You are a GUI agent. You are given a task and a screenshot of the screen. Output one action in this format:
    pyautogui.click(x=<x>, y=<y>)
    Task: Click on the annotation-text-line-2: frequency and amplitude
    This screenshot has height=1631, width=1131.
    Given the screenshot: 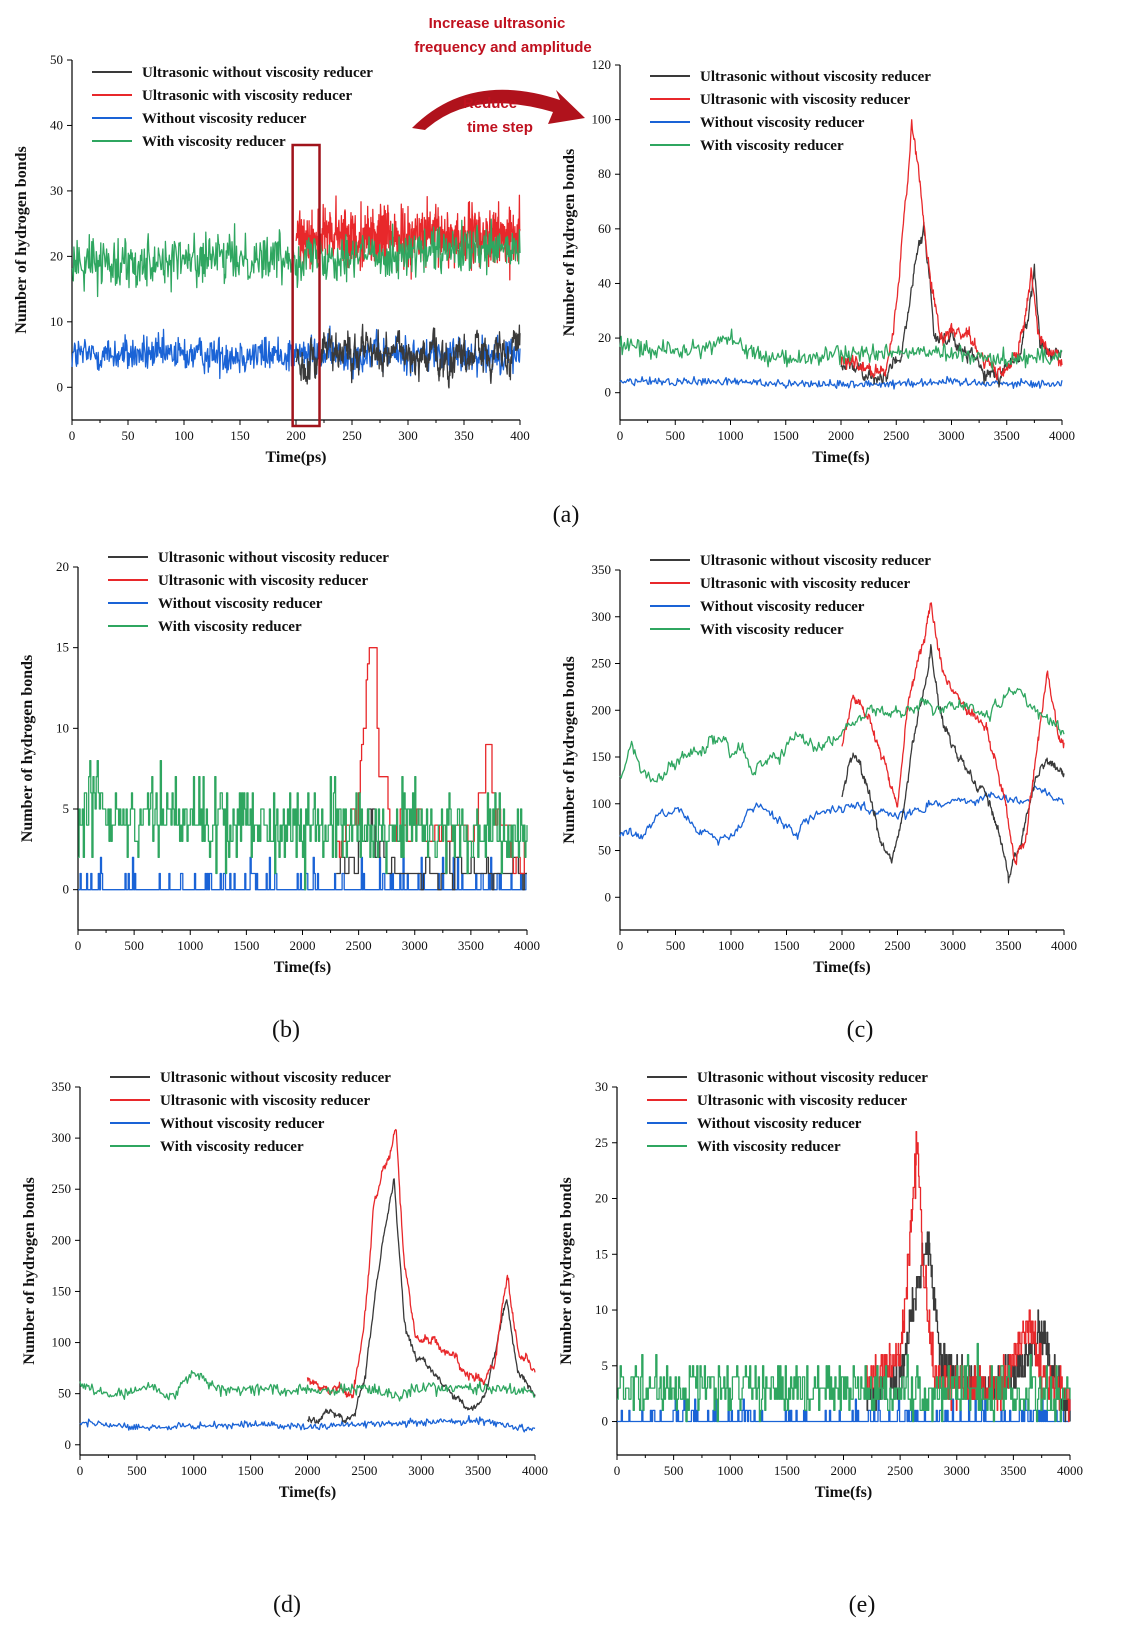 What is the action you would take?
    pyautogui.click(x=503, y=47)
    